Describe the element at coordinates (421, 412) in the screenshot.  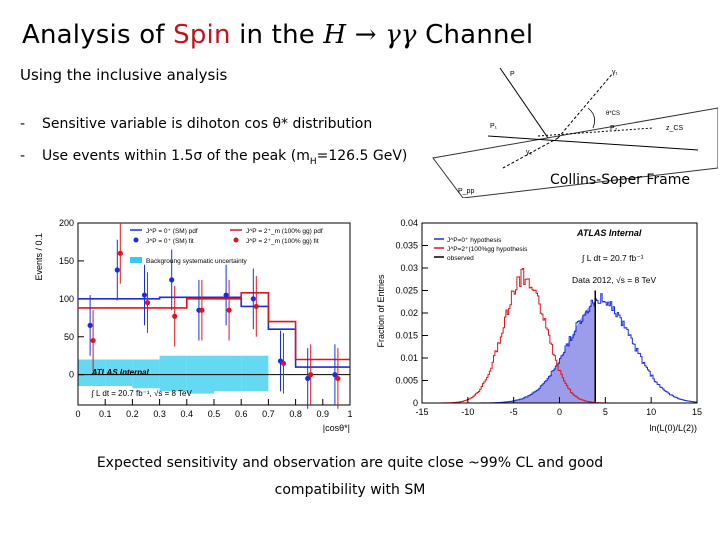
I see `x-tick-label: -15` at that location.